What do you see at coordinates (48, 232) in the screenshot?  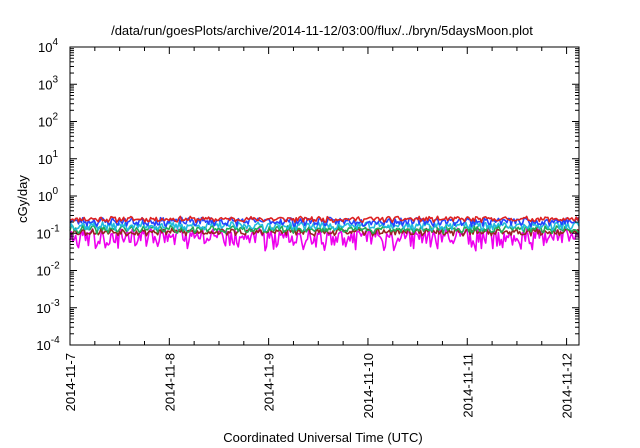 I see `y-tick-label: 10⁻¹` at bounding box center [48, 232].